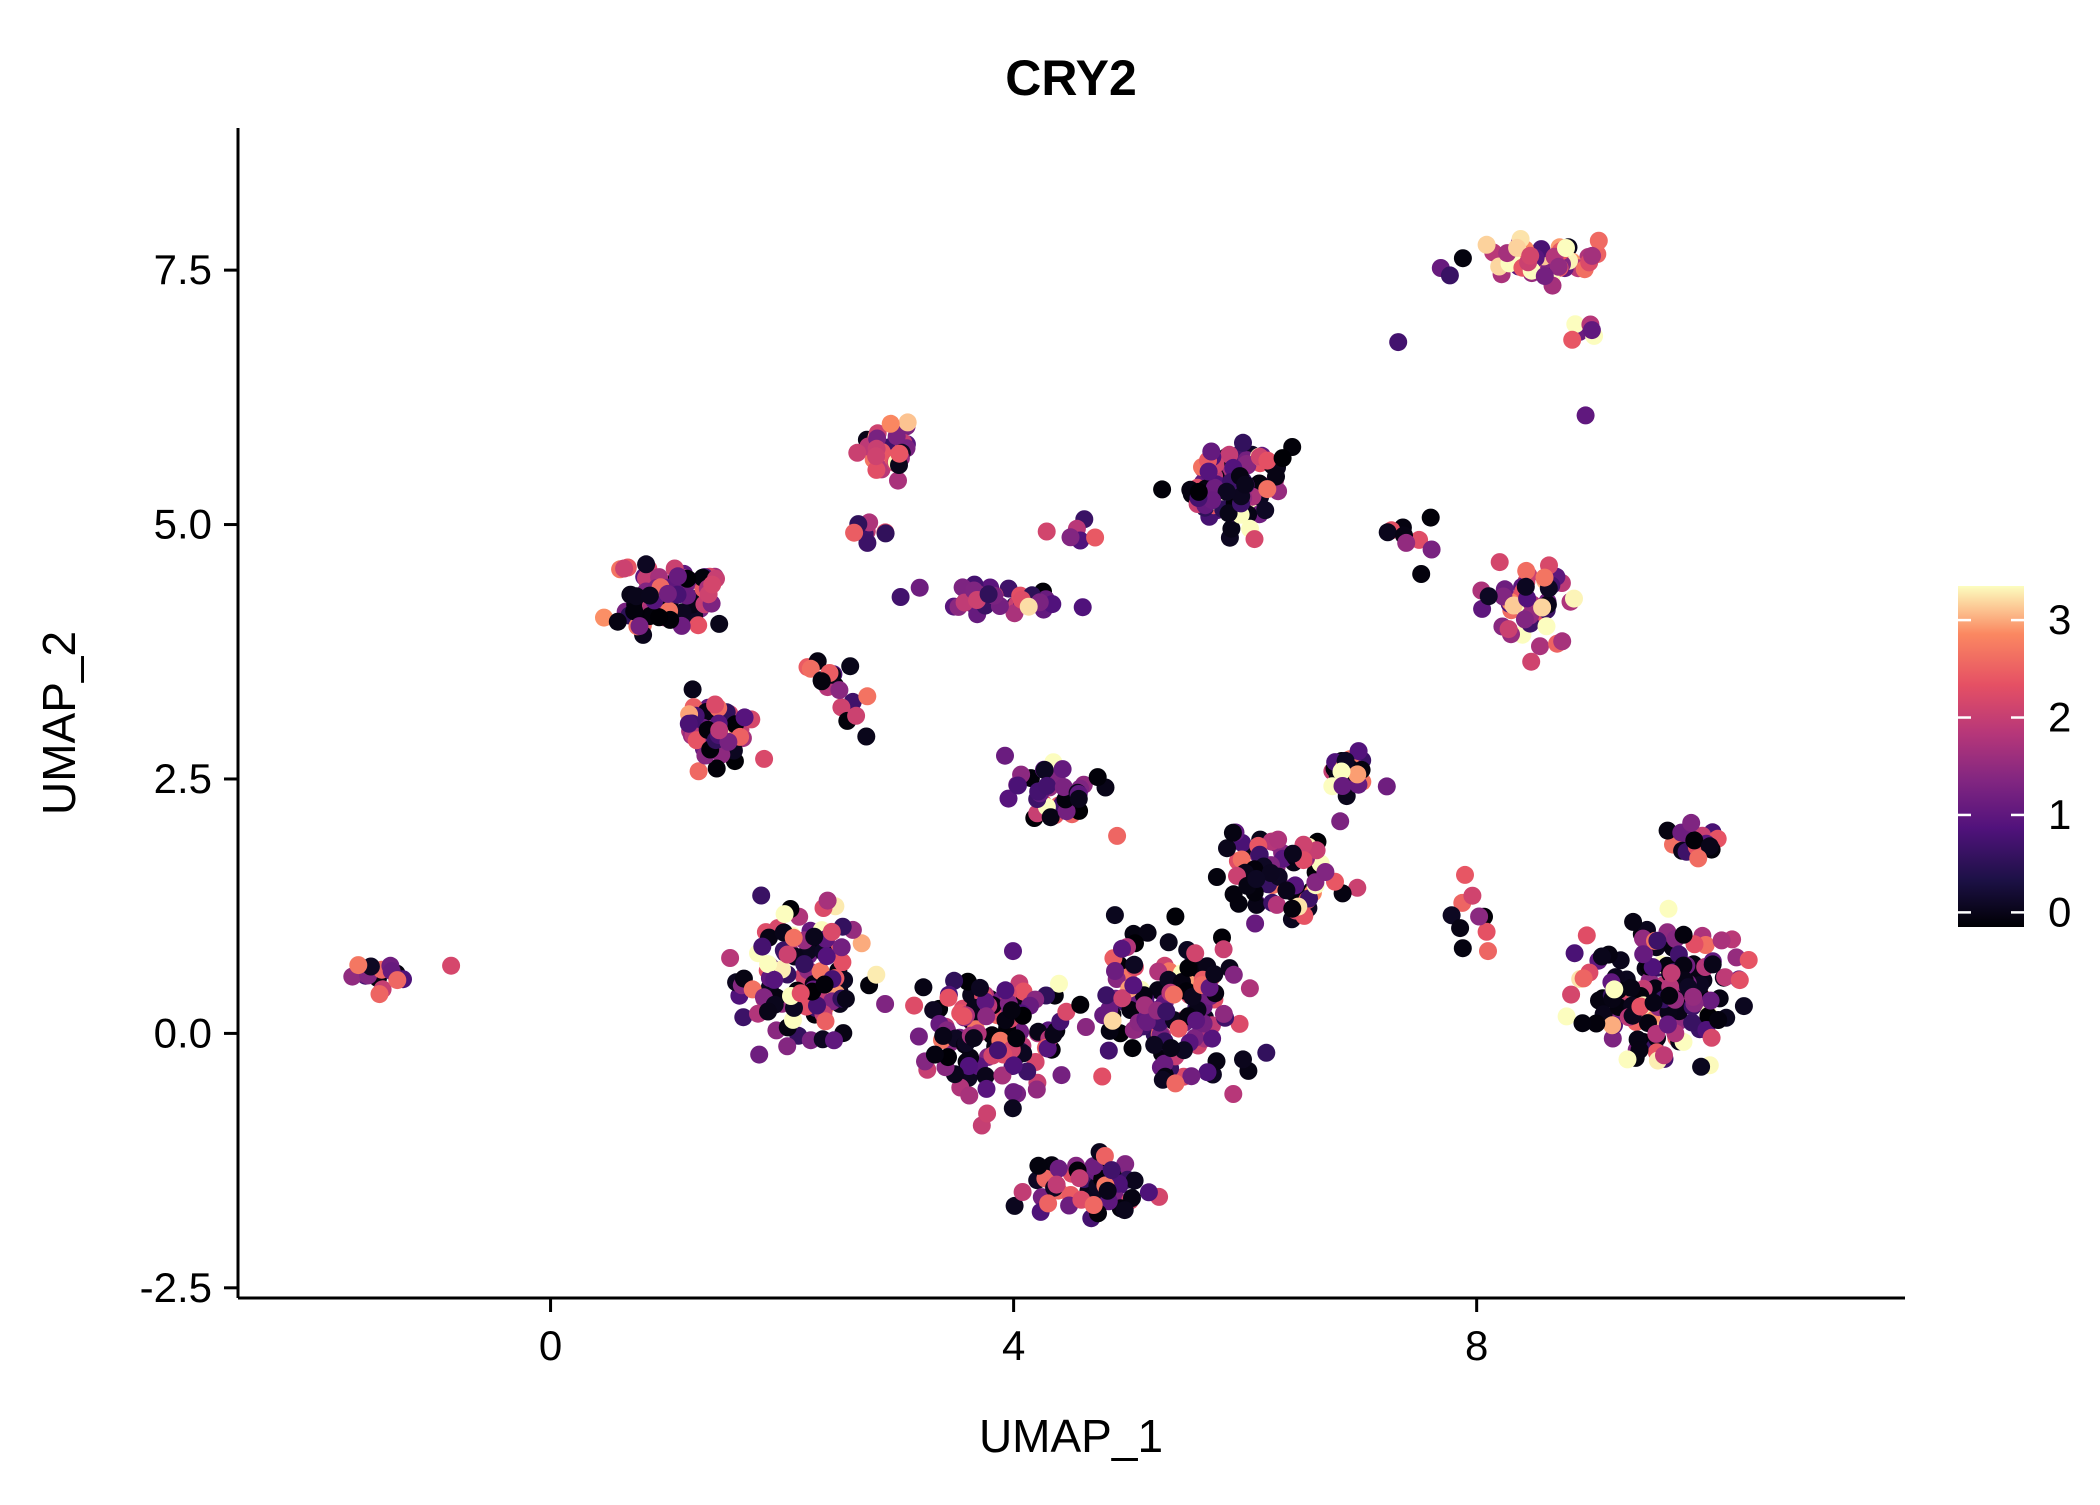 The width and height of the screenshot is (2100, 1505). What do you see at coordinates (183, 524) in the screenshot?
I see `y-tick-label: 5.0` at bounding box center [183, 524].